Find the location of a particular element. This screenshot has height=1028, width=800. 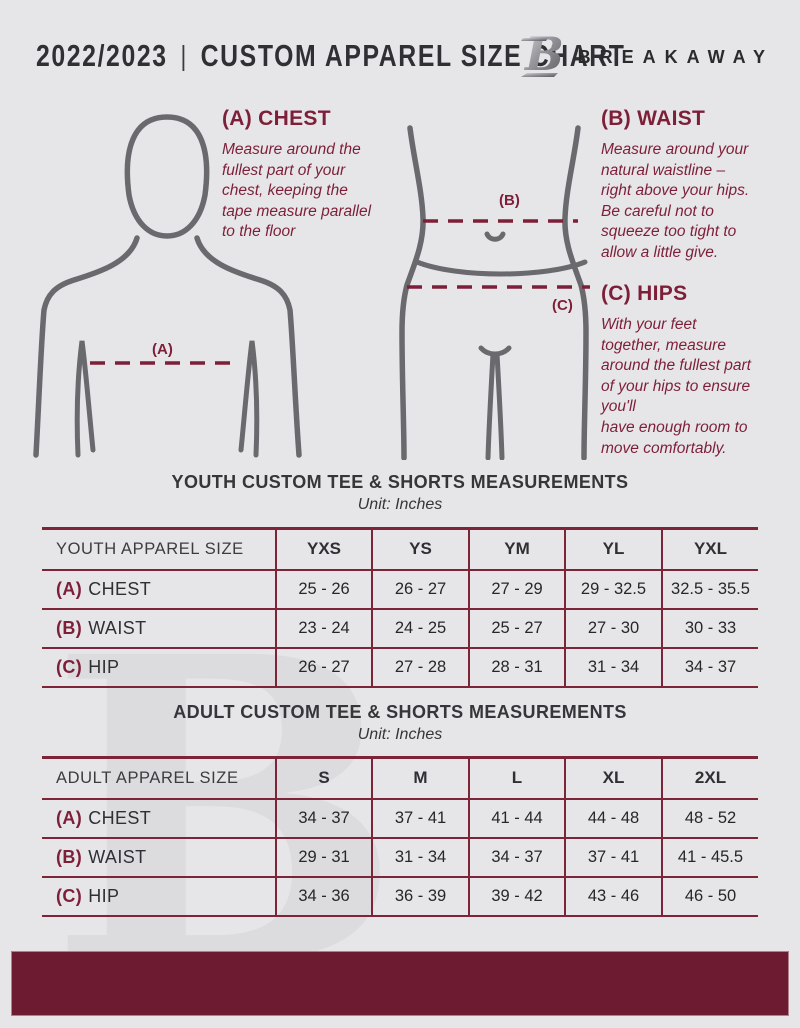

size-header-yl: YL is located at coordinates (613, 549).